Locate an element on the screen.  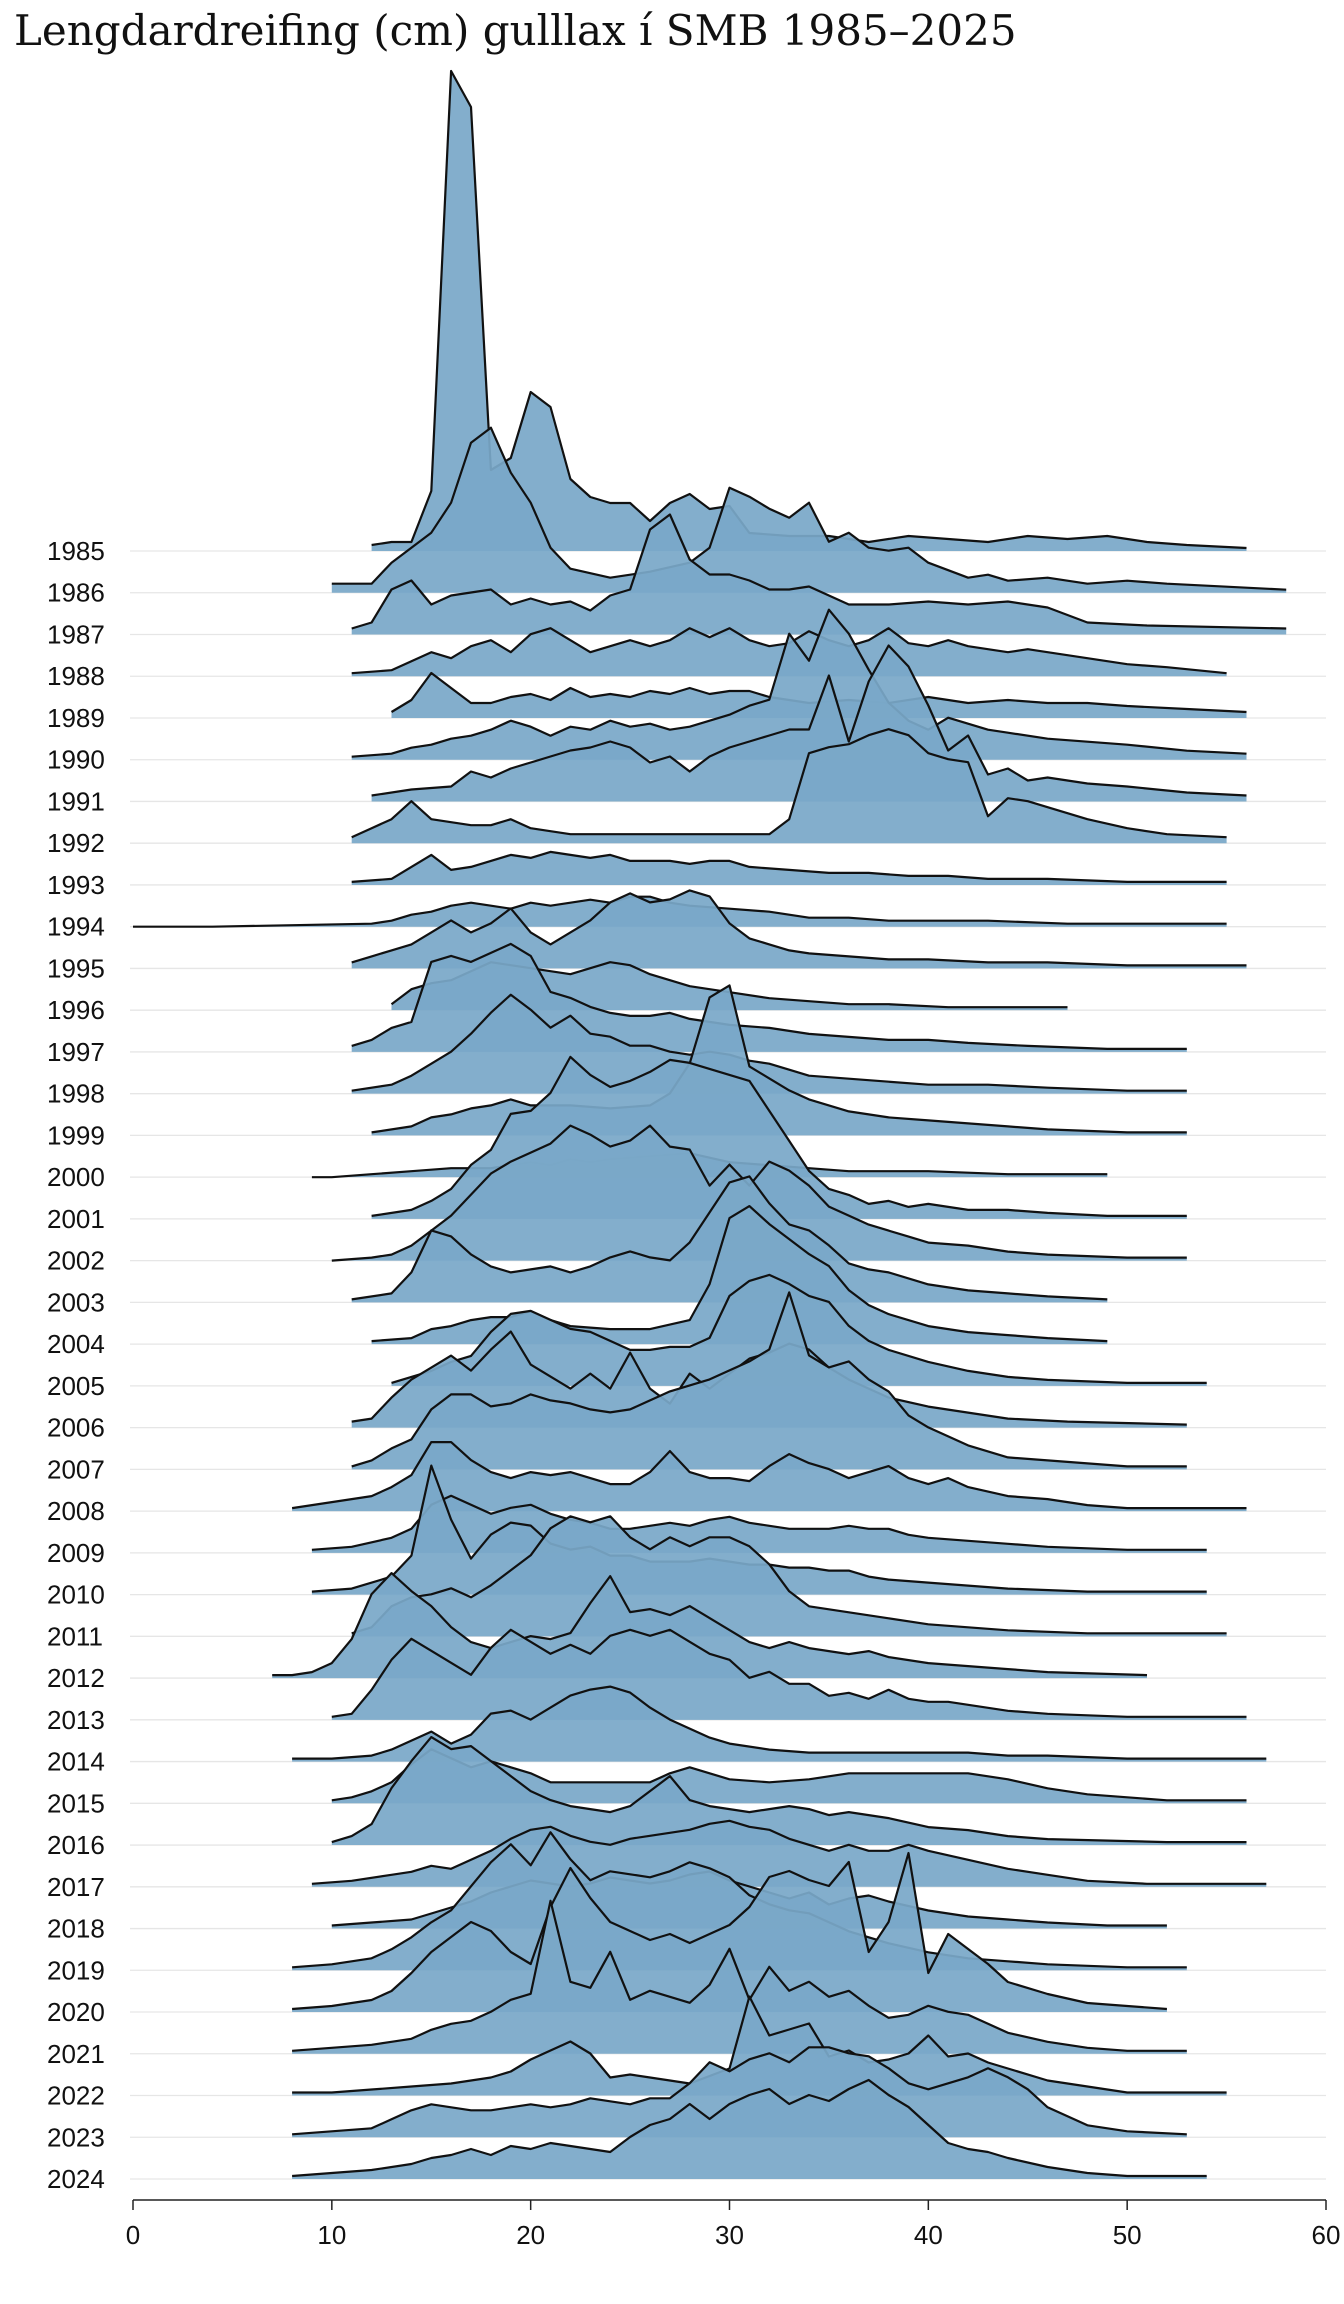
ridge-1989 is located at coordinates (818, 694).